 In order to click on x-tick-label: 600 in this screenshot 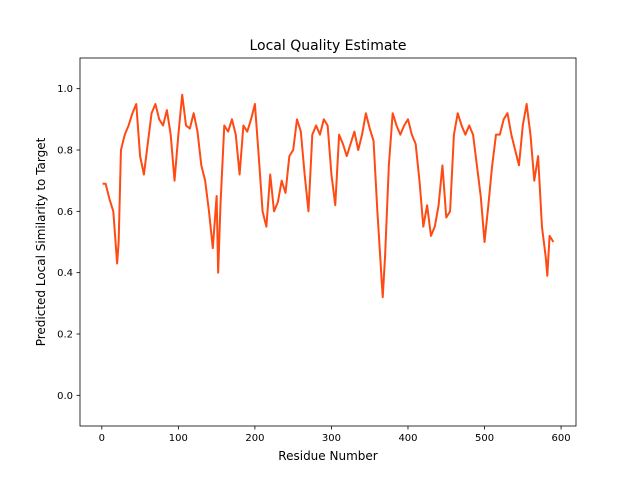, I will do `click(561, 438)`.